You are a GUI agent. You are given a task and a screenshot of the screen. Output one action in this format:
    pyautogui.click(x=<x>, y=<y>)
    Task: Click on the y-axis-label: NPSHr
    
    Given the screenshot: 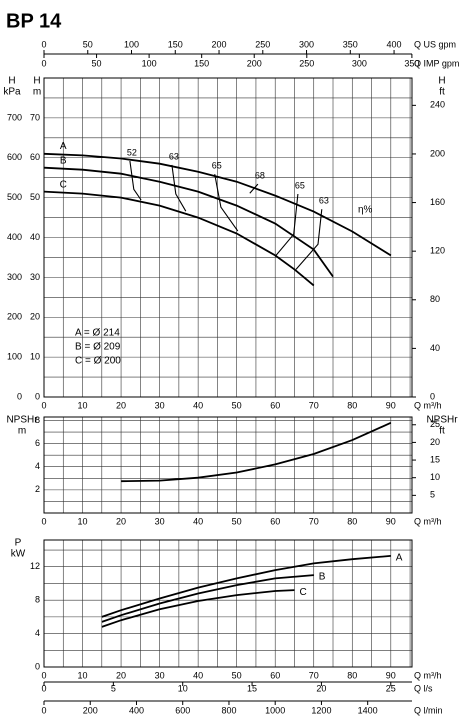 What is the action you would take?
    pyautogui.click(x=22, y=420)
    